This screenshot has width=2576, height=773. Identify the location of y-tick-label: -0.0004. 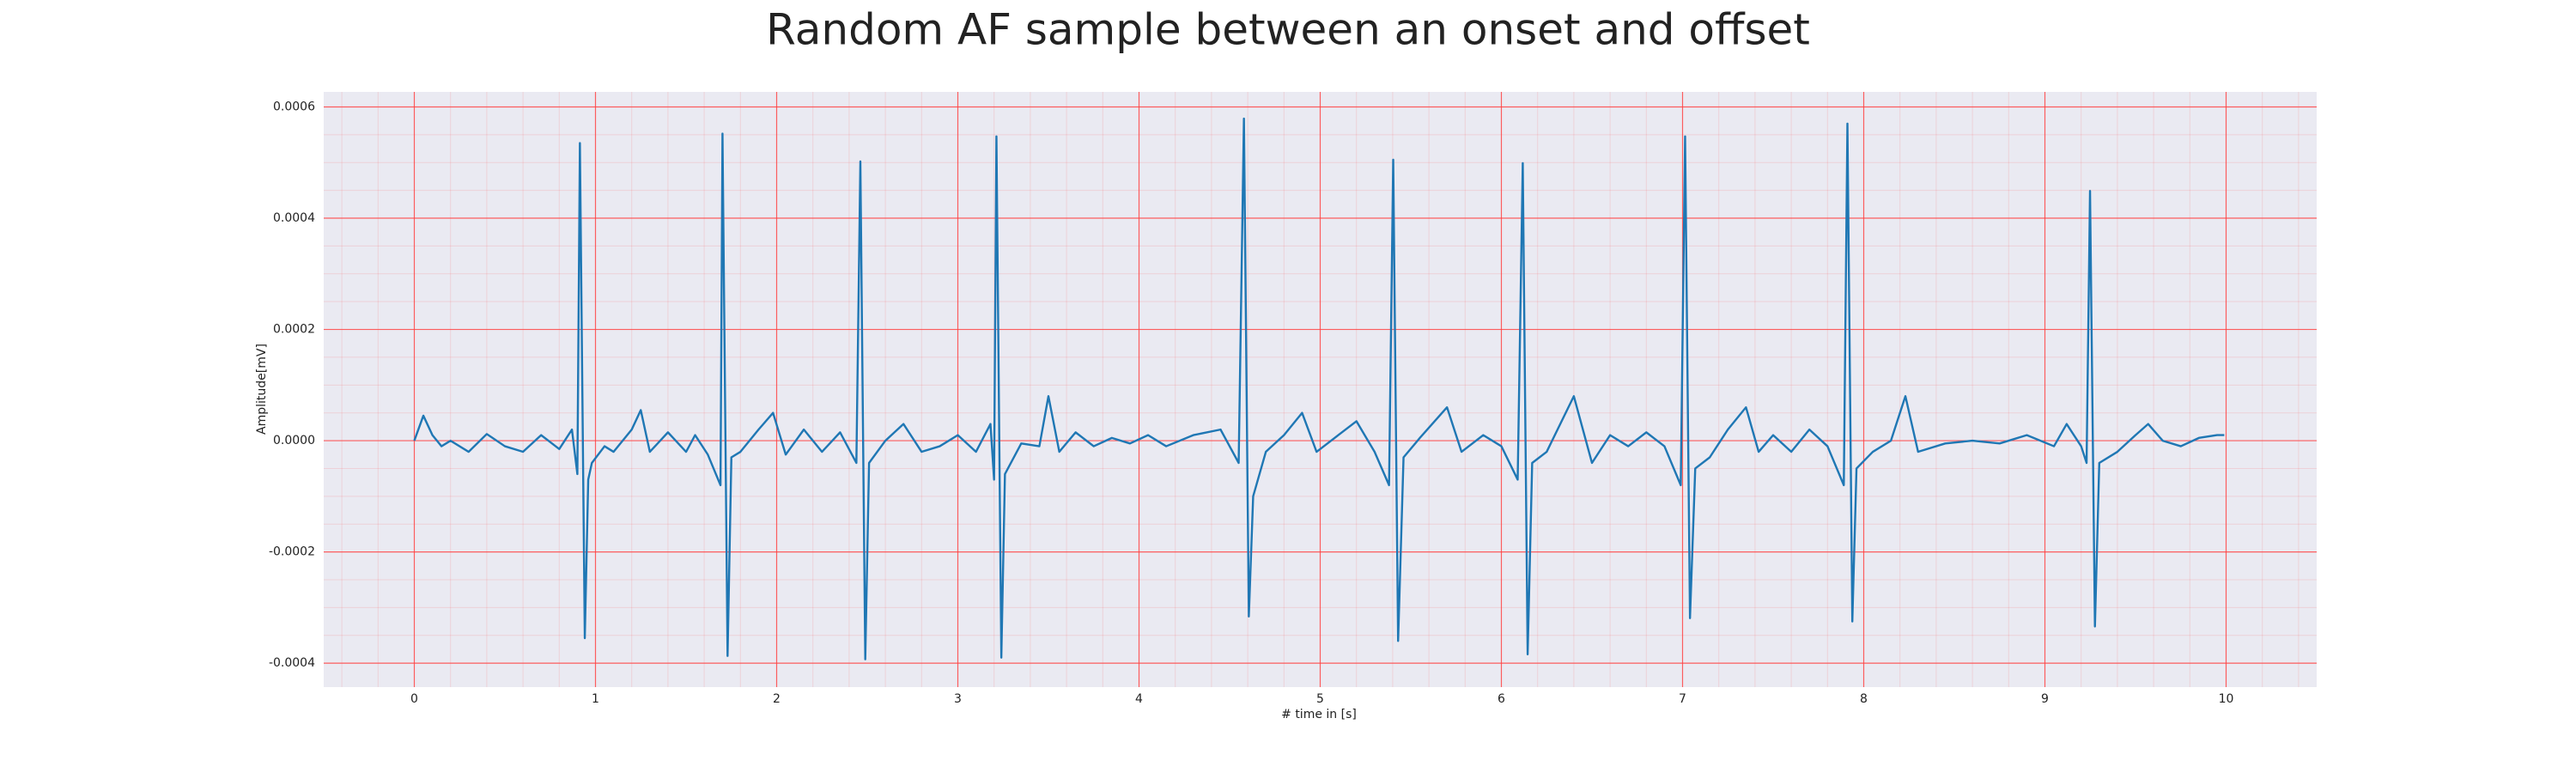
(292, 663).